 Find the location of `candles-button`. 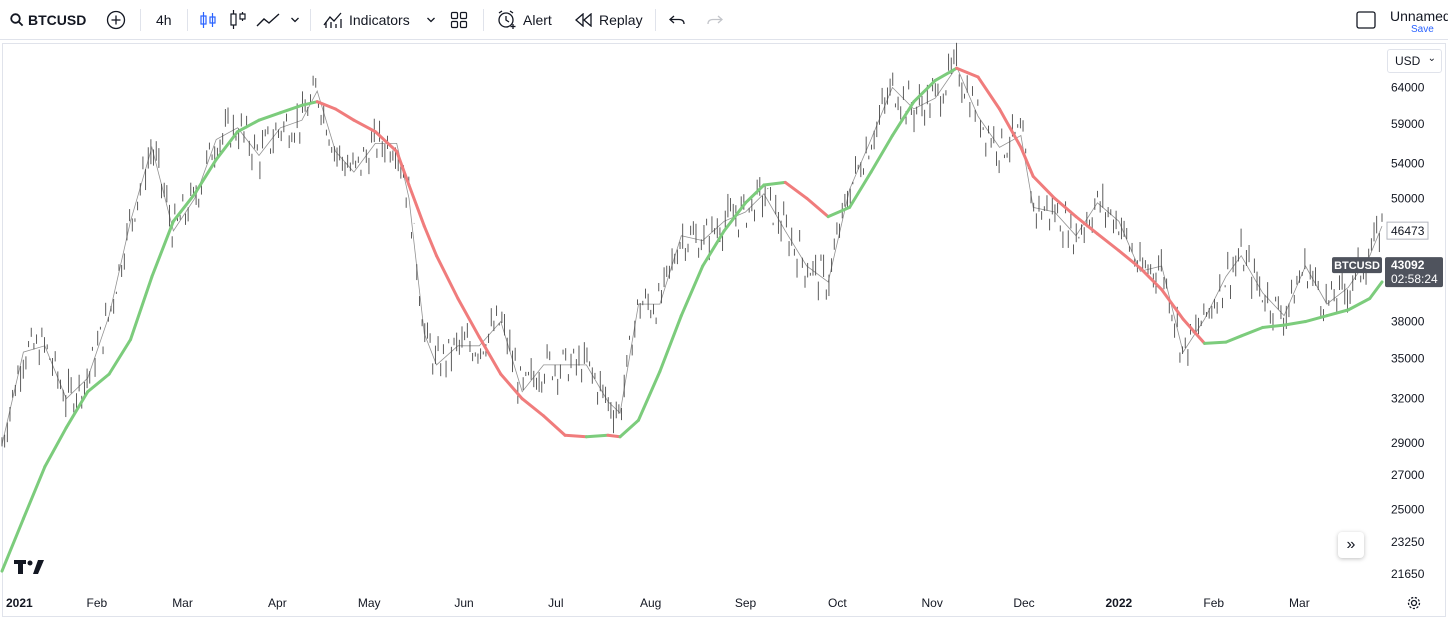

candles-button is located at coordinates (238, 20).